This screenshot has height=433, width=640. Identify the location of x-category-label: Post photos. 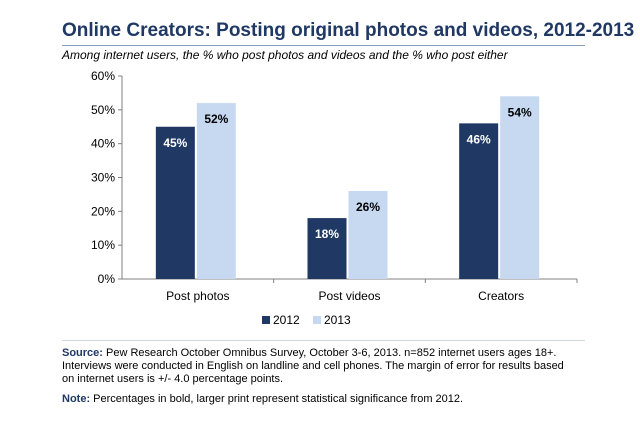
(197, 296).